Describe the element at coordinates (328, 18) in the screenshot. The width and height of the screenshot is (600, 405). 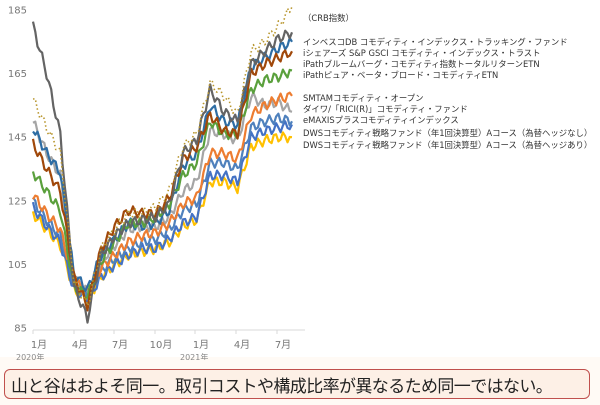
I see `legend-crb: （CRB指数）` at that location.